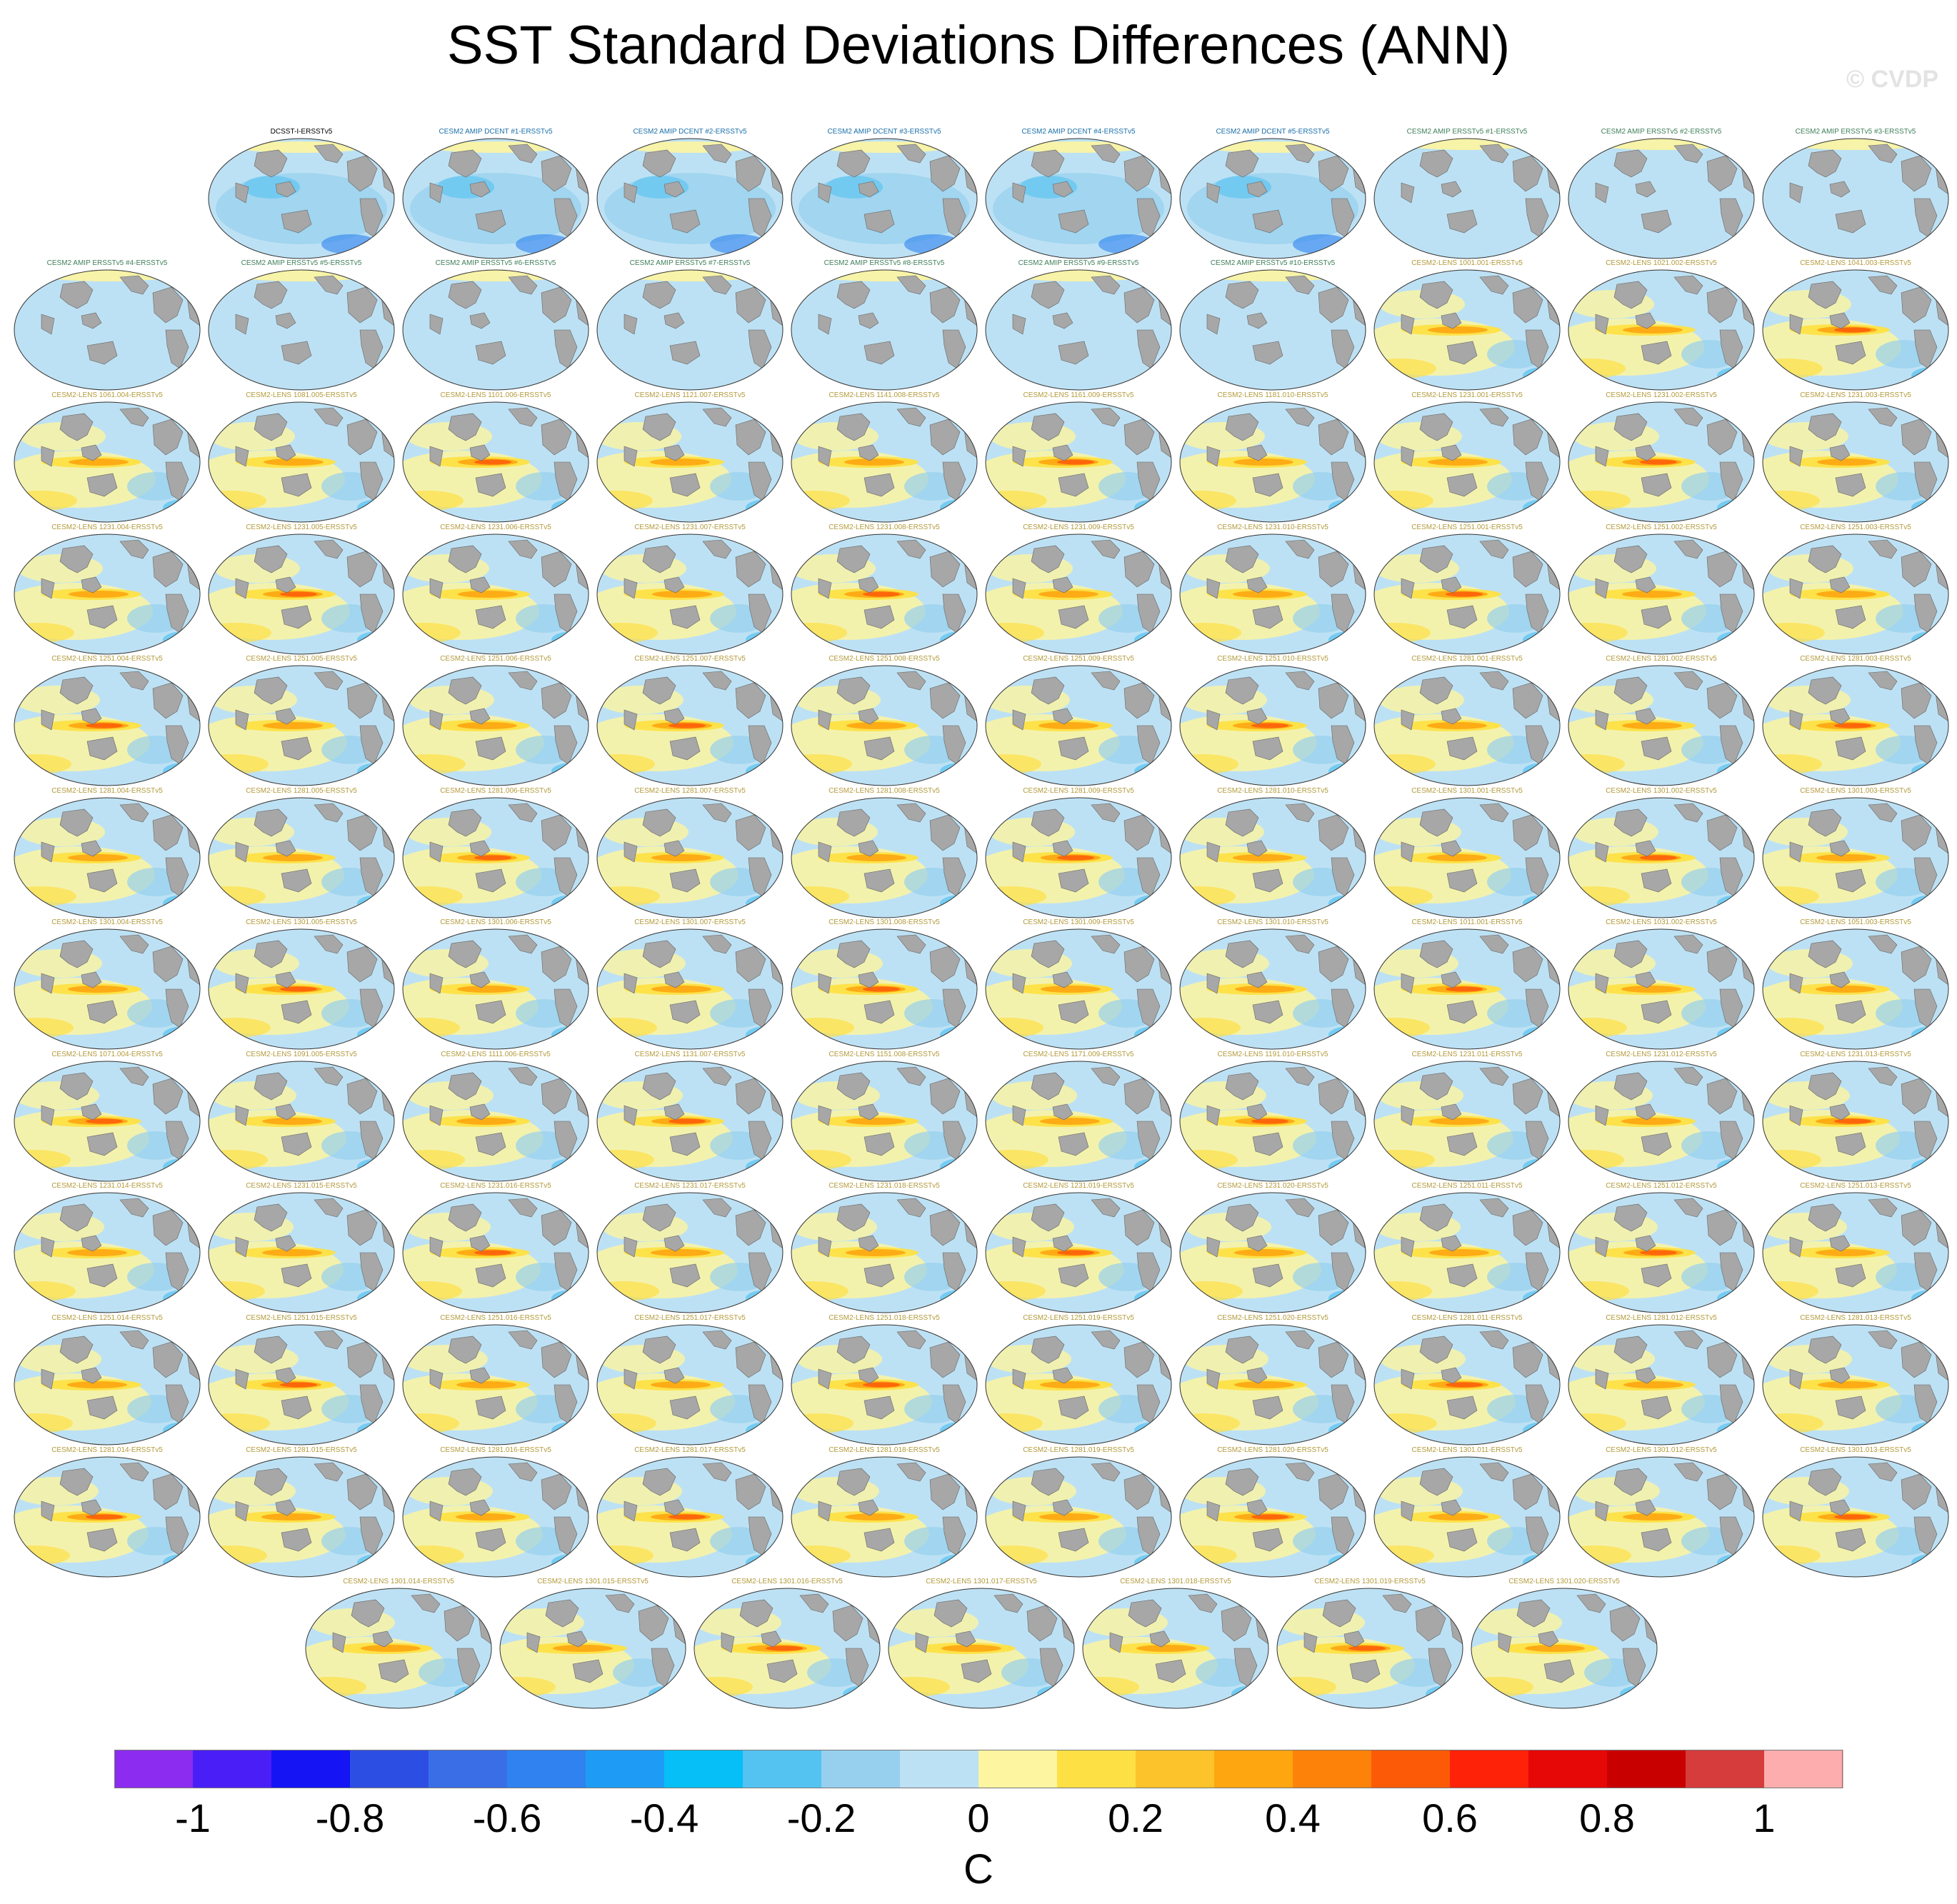 Image resolution: width=1957 pixels, height=1904 pixels. Describe the element at coordinates (1661, 263) in the screenshot. I see `map-panel-label: CESM2-LENS 1021.002-ERSSTv5` at that location.